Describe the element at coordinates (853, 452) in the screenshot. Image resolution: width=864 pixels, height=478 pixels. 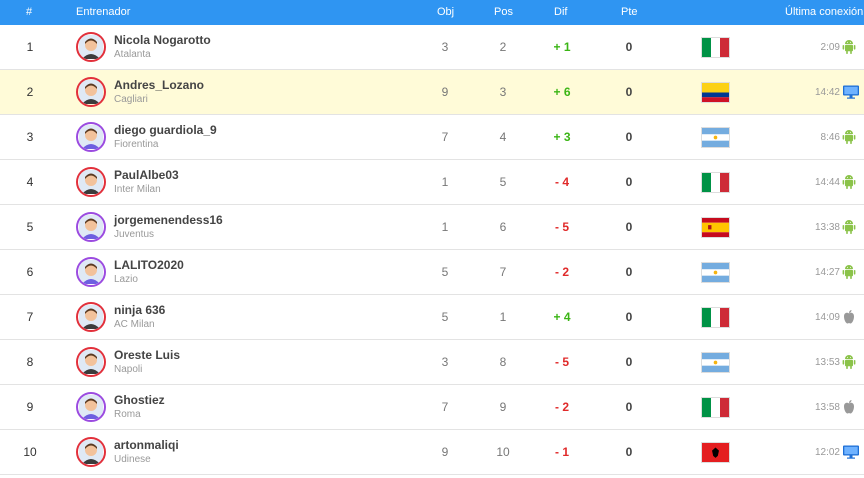
I see `desktop-icon` at that location.